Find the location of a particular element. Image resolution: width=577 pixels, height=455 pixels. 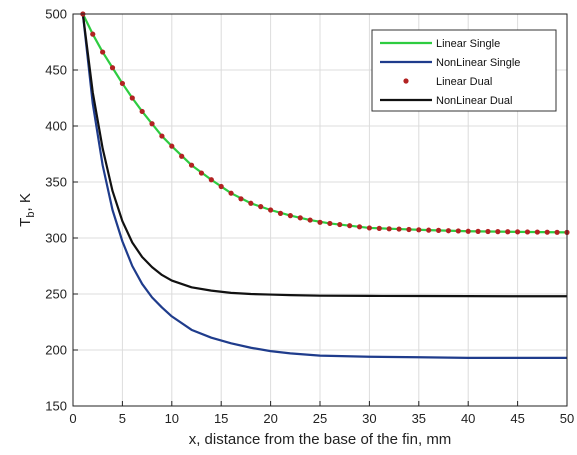

y-tick-label: 250 is located at coordinates (56, 294).